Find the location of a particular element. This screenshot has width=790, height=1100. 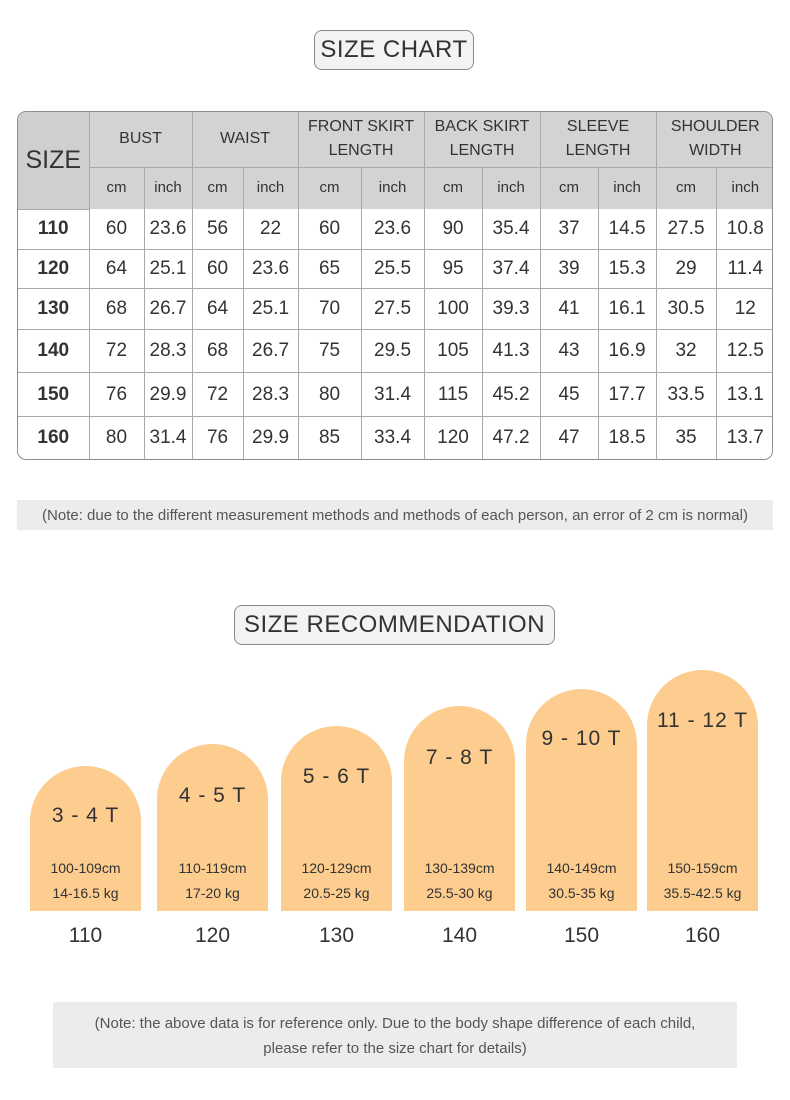

table-cell: 105 is located at coordinates (453, 351).